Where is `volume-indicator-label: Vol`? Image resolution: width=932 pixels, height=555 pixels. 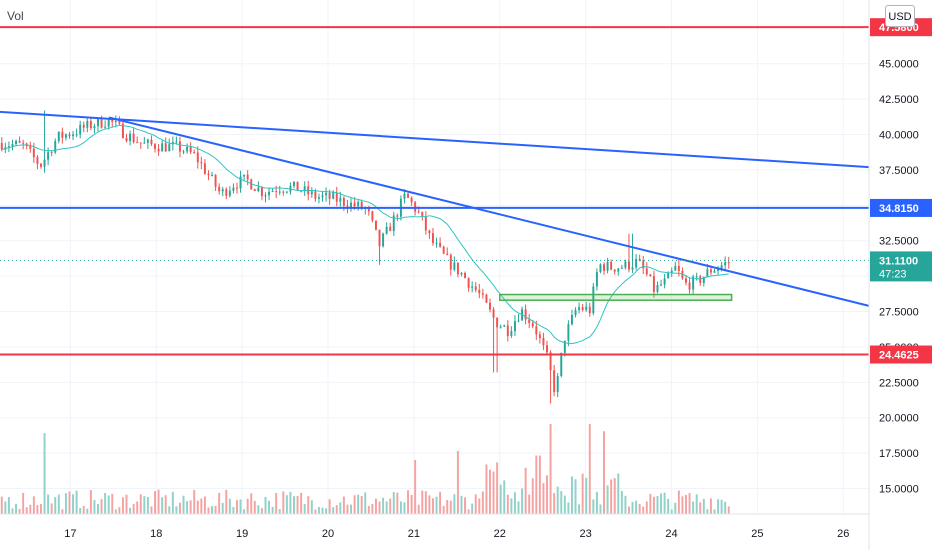 volume-indicator-label: Vol is located at coordinates (15, 16).